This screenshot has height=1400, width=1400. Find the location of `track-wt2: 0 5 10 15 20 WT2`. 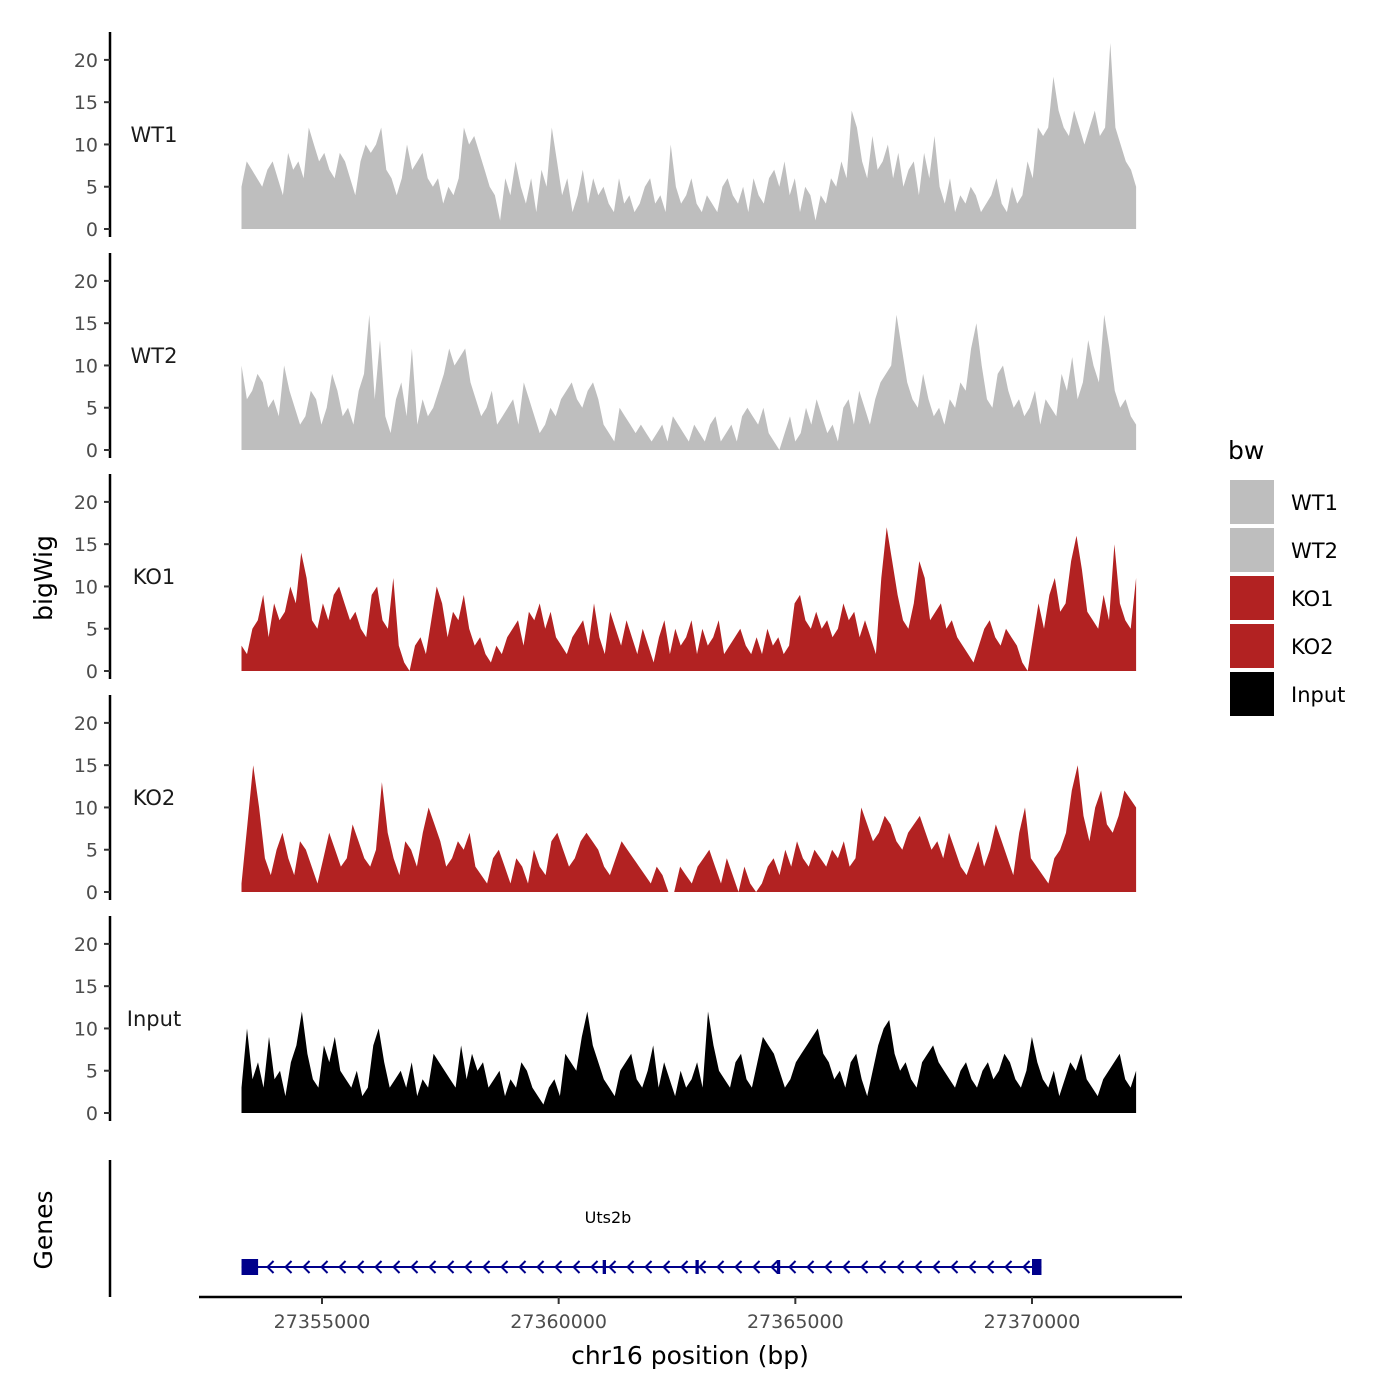

track-wt2: 0 5 10 15 20 WT2 is located at coordinates (605, 357).